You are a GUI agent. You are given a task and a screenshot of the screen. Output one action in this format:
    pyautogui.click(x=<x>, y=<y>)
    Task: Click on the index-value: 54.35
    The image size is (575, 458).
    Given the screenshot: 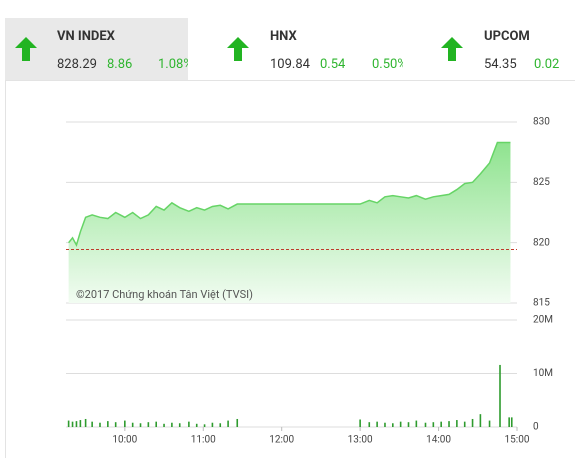 What is the action you would take?
    pyautogui.click(x=500, y=64)
    